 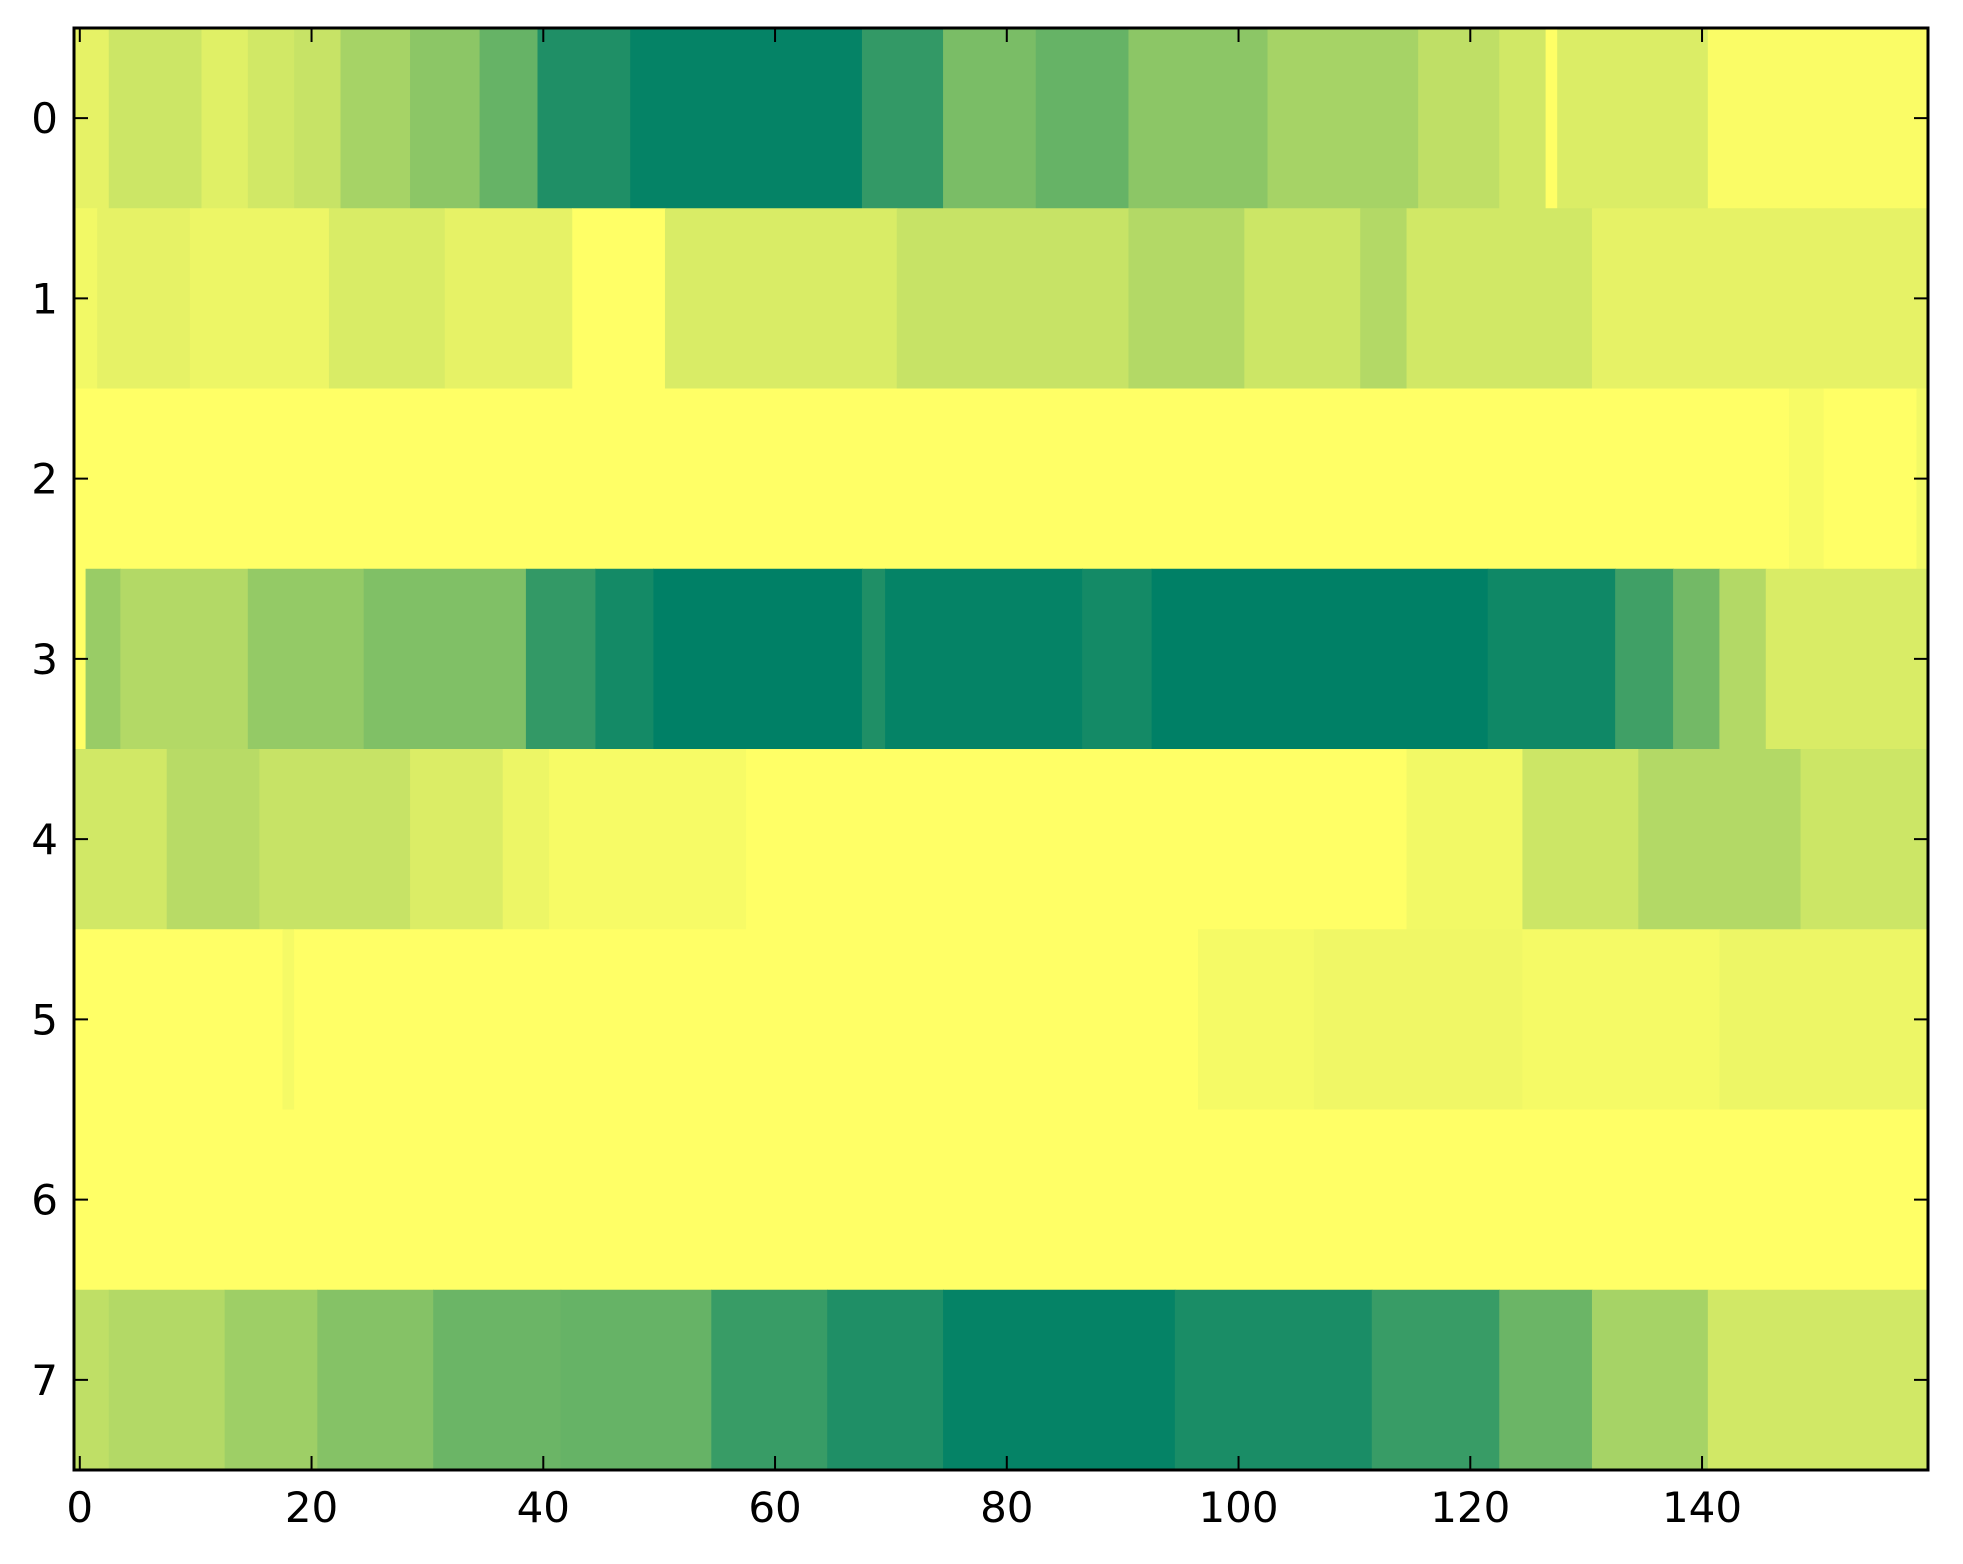 I want to click on y-tick-label: 7, so click(x=44, y=1380).